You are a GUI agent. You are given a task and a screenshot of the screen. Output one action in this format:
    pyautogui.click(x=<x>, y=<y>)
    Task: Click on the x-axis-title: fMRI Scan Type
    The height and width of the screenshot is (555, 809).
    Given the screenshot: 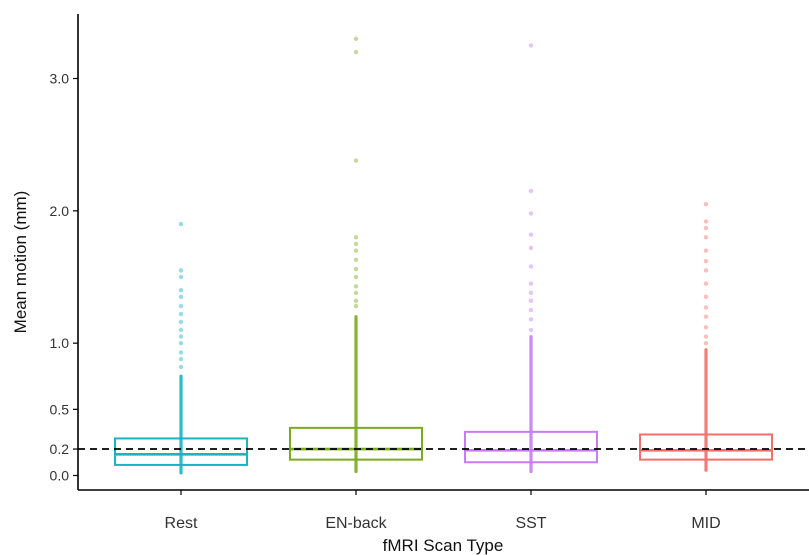 What is the action you would take?
    pyautogui.click(x=443, y=545)
    